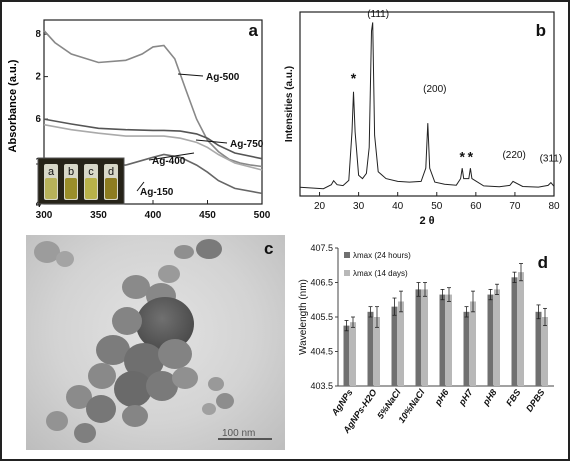  I want to click on x-tick-label: 350, so click(98, 215).